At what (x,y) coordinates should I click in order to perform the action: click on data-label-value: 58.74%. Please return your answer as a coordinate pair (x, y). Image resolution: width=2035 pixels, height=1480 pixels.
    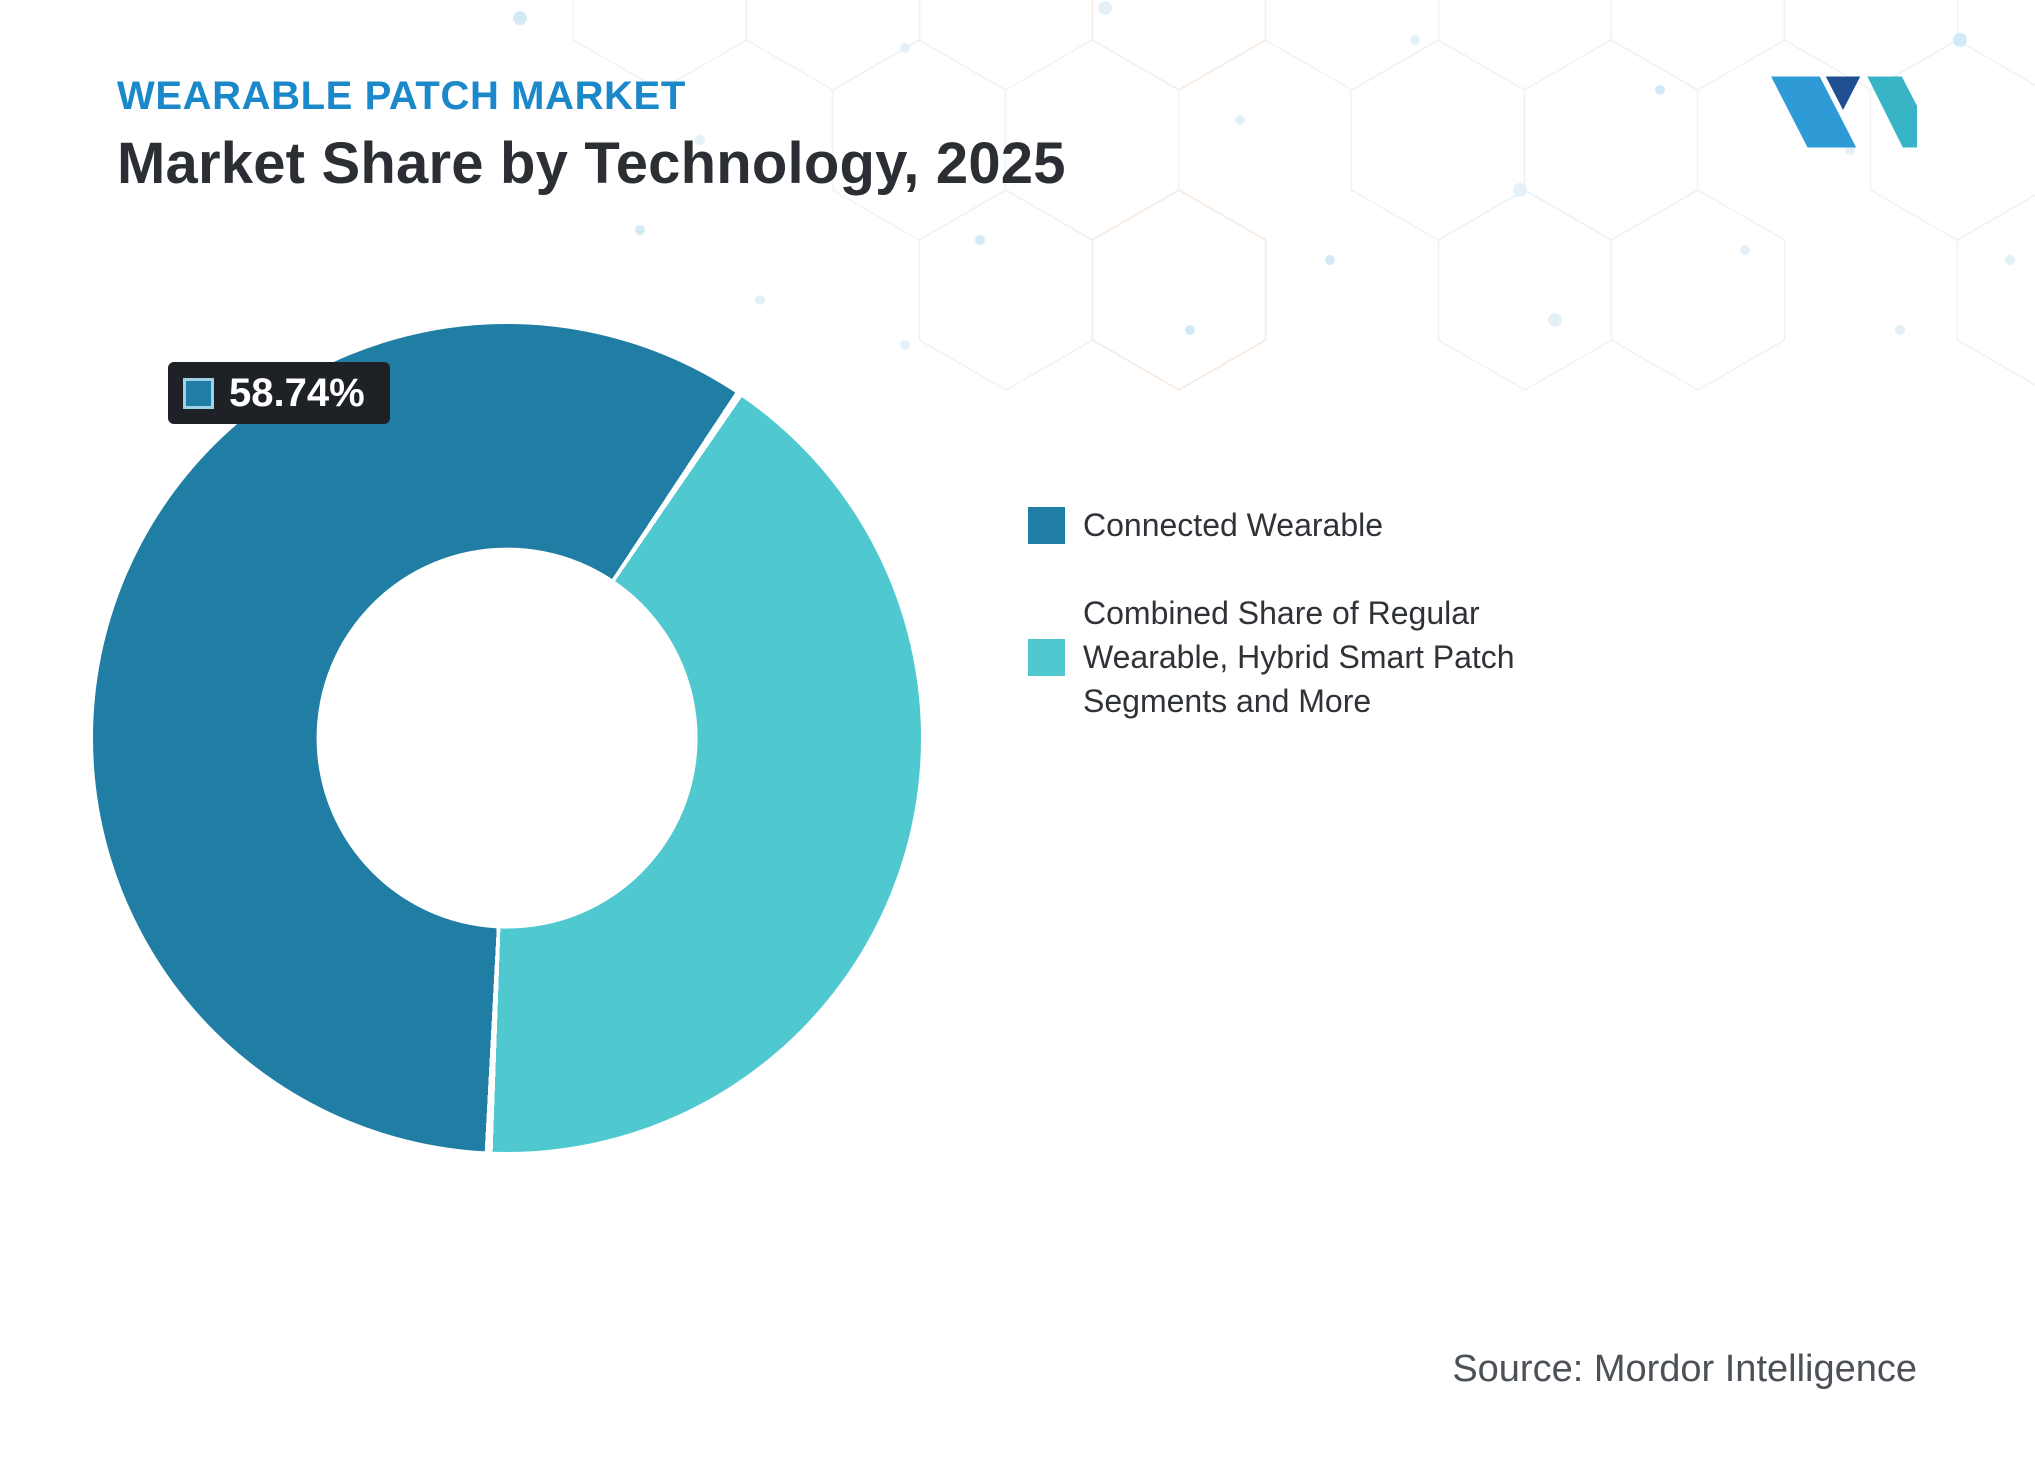
    Looking at the image, I should click on (297, 392).